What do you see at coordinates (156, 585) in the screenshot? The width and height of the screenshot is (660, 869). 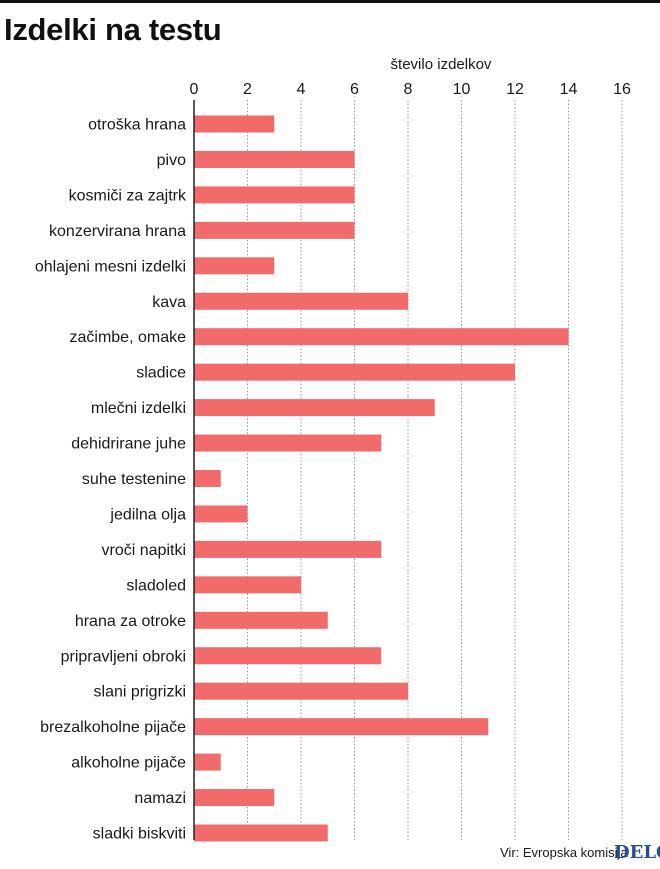 I see `category-label: sladoled` at bounding box center [156, 585].